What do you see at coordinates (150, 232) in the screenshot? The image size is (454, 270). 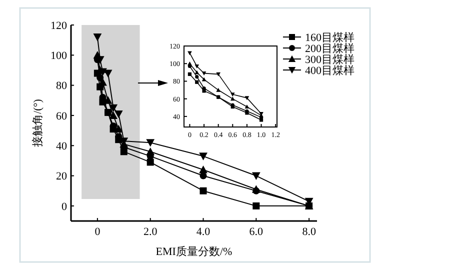 I see `x-tick-label: 2.0` at bounding box center [150, 232].